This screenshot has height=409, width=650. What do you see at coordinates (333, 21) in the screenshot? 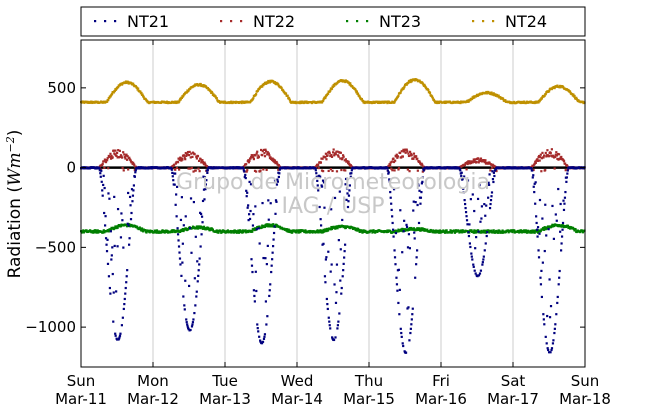
I see `legend-box` at bounding box center [333, 21].